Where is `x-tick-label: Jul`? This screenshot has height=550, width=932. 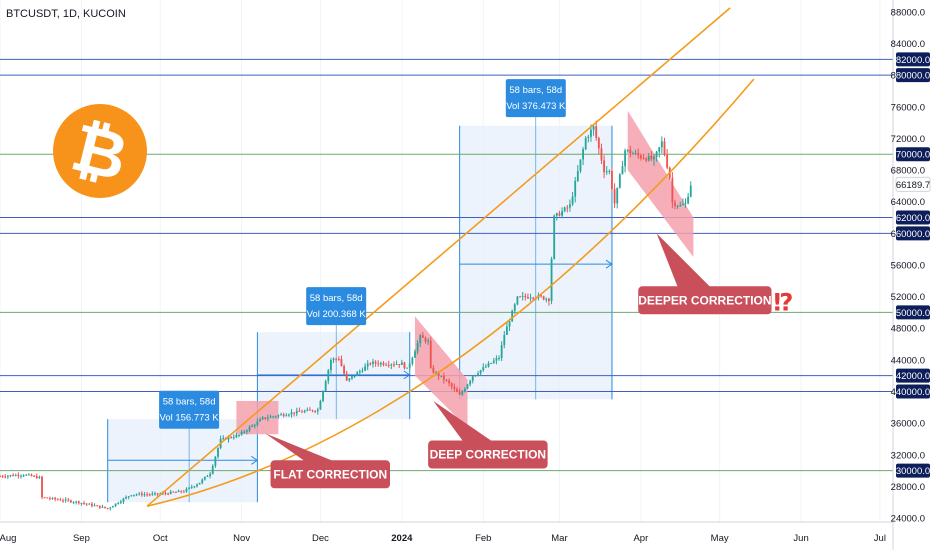
x-tick-label: Jul is located at coordinates (880, 538).